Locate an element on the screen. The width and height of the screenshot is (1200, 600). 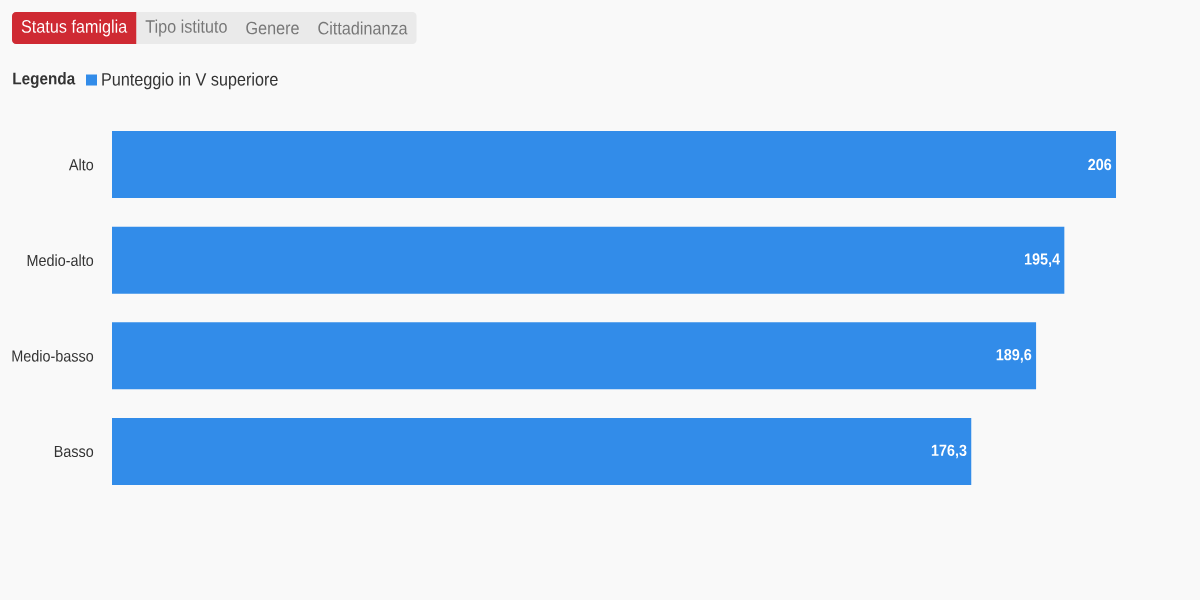
text: Cittadinanza is located at coordinates (363, 28).